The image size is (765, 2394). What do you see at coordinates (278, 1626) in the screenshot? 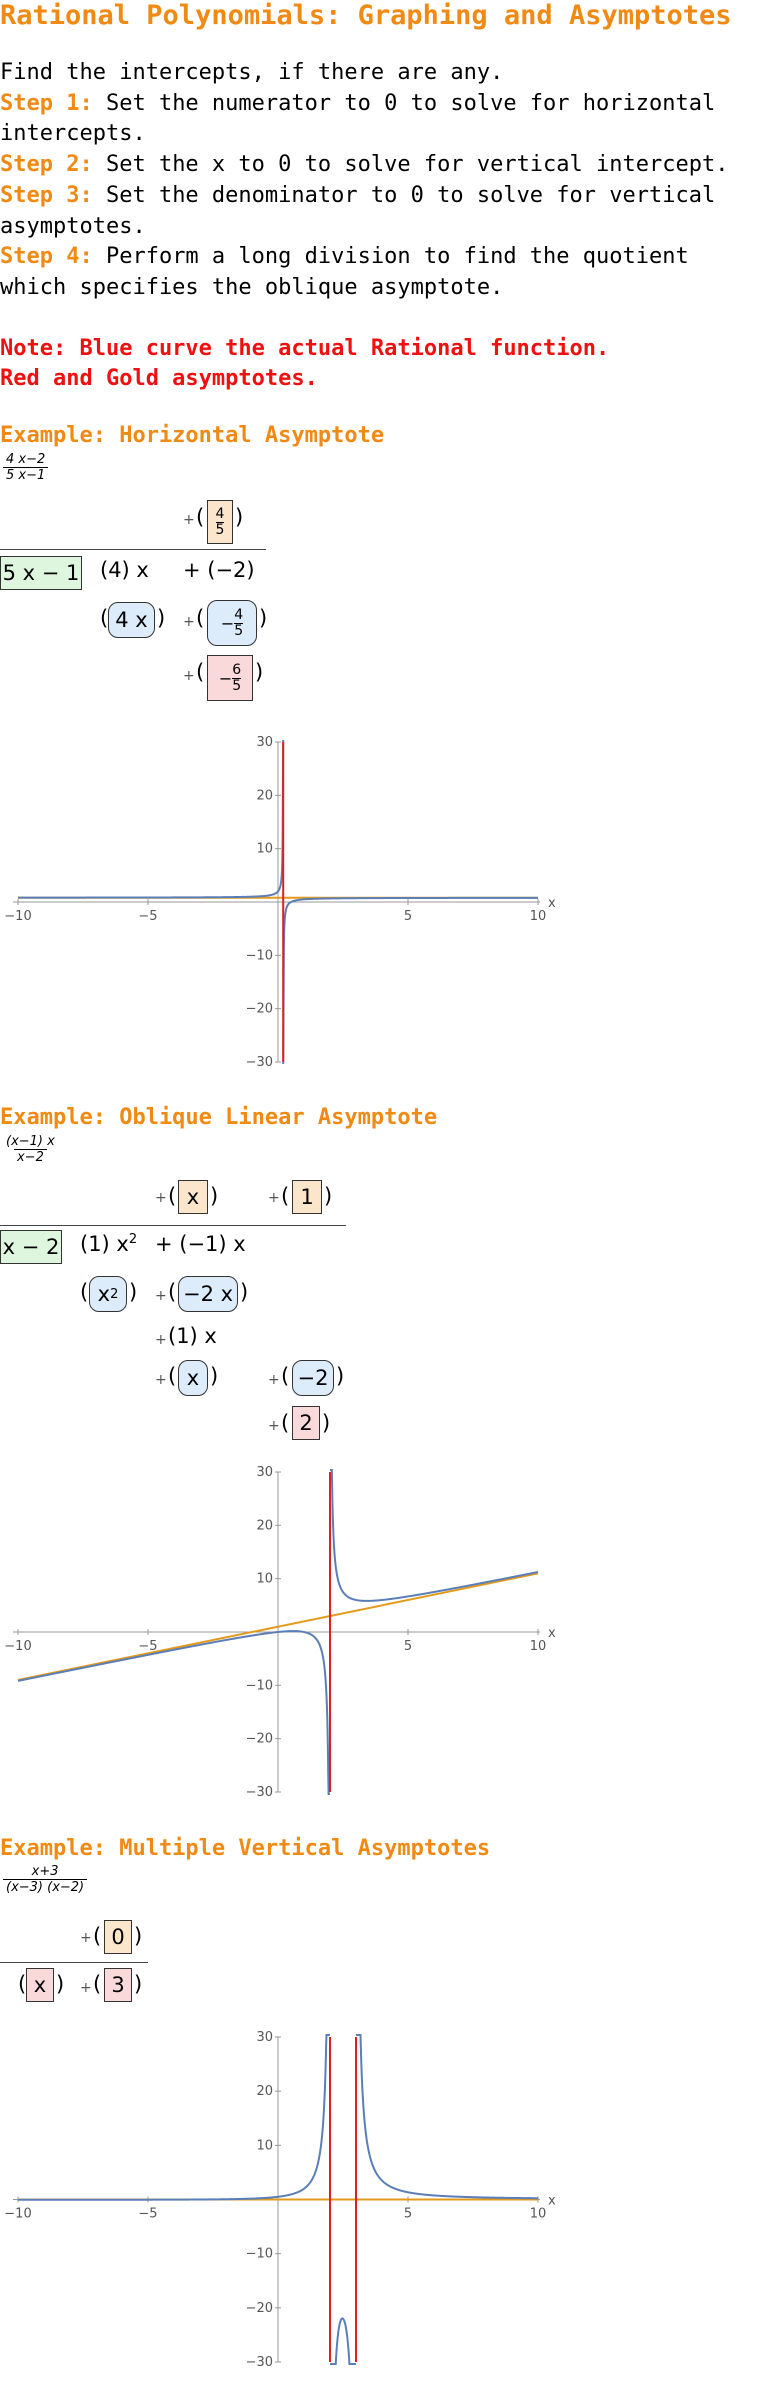
I see `oblique-asymptote-line` at bounding box center [278, 1626].